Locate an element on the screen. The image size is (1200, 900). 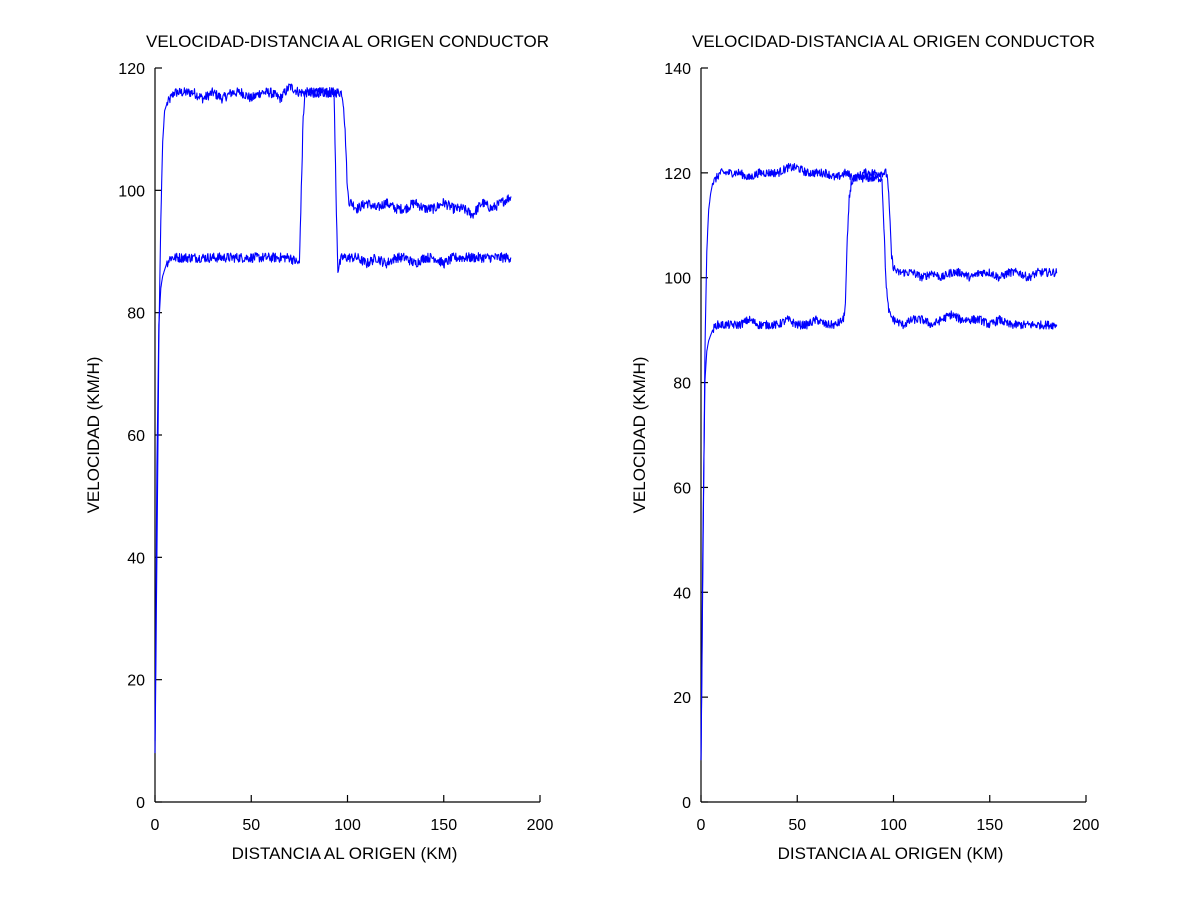
y-tick-label: 140 is located at coordinates (677, 69).